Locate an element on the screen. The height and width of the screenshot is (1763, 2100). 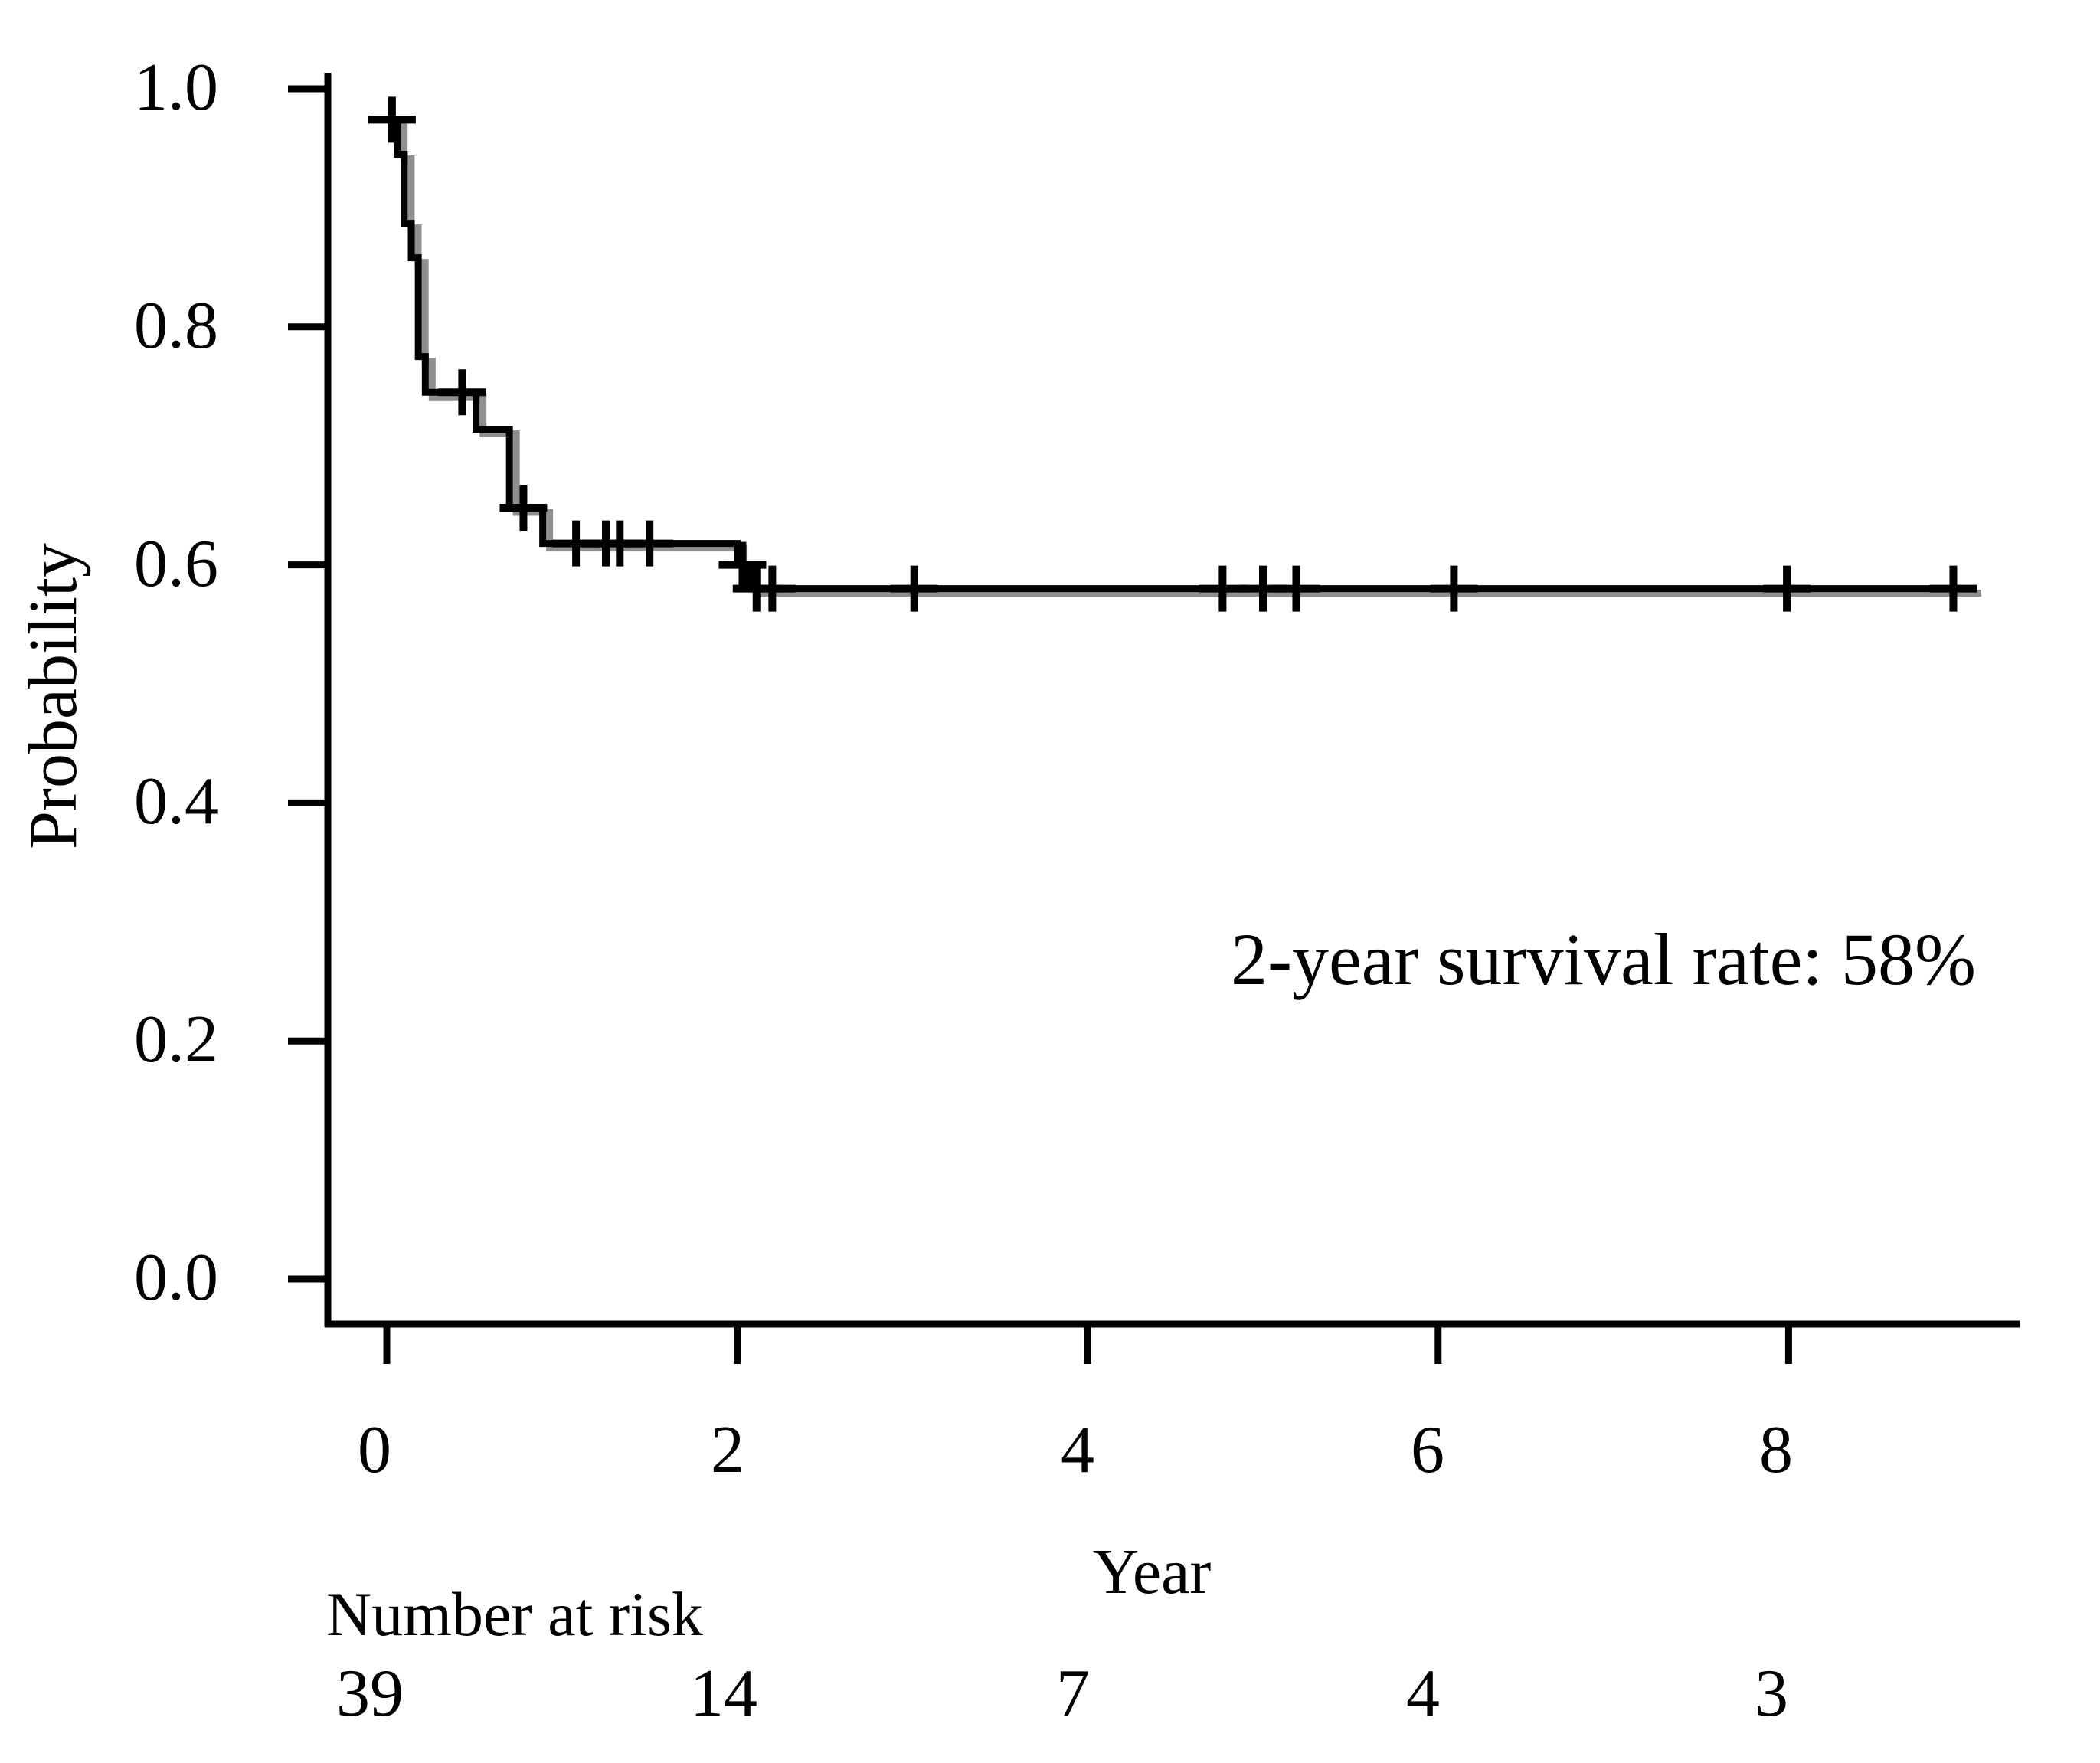
y-tick-label-0.8: 0.8 is located at coordinates (176, 326).